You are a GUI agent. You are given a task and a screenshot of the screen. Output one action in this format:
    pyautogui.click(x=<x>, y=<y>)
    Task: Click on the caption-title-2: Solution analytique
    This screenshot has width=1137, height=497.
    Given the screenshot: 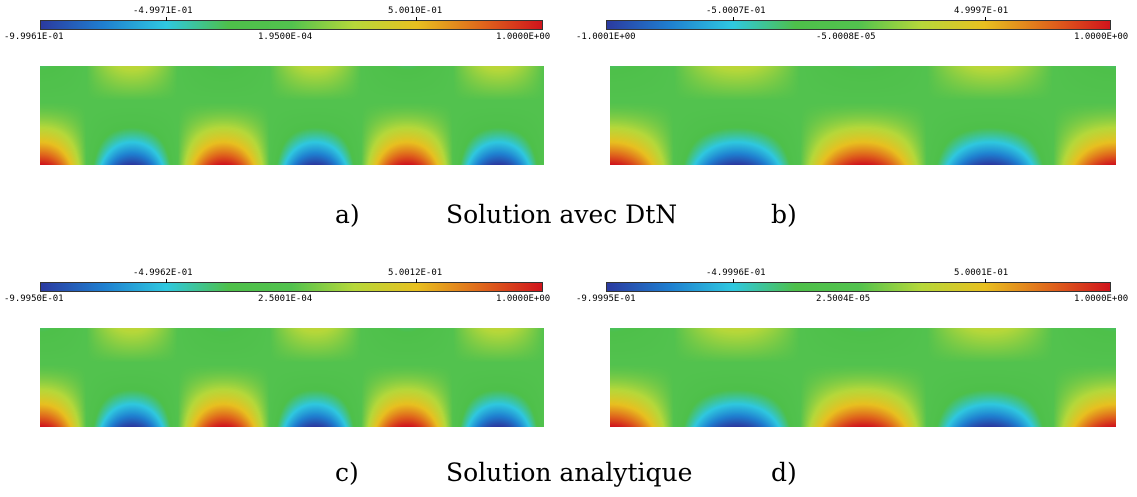 What is the action you would take?
    pyautogui.click(x=569, y=472)
    